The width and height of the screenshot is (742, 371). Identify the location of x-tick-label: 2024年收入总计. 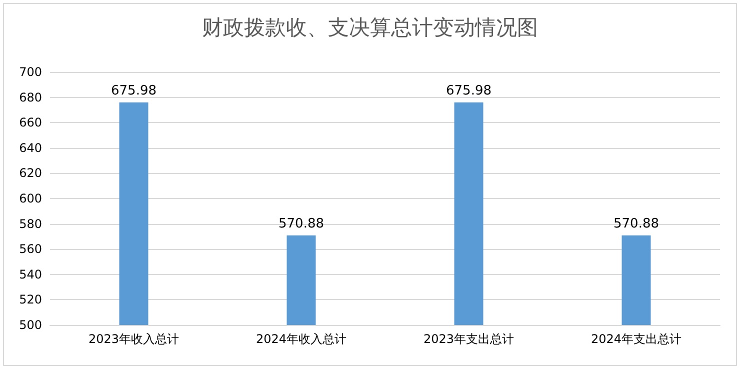
(301, 339).